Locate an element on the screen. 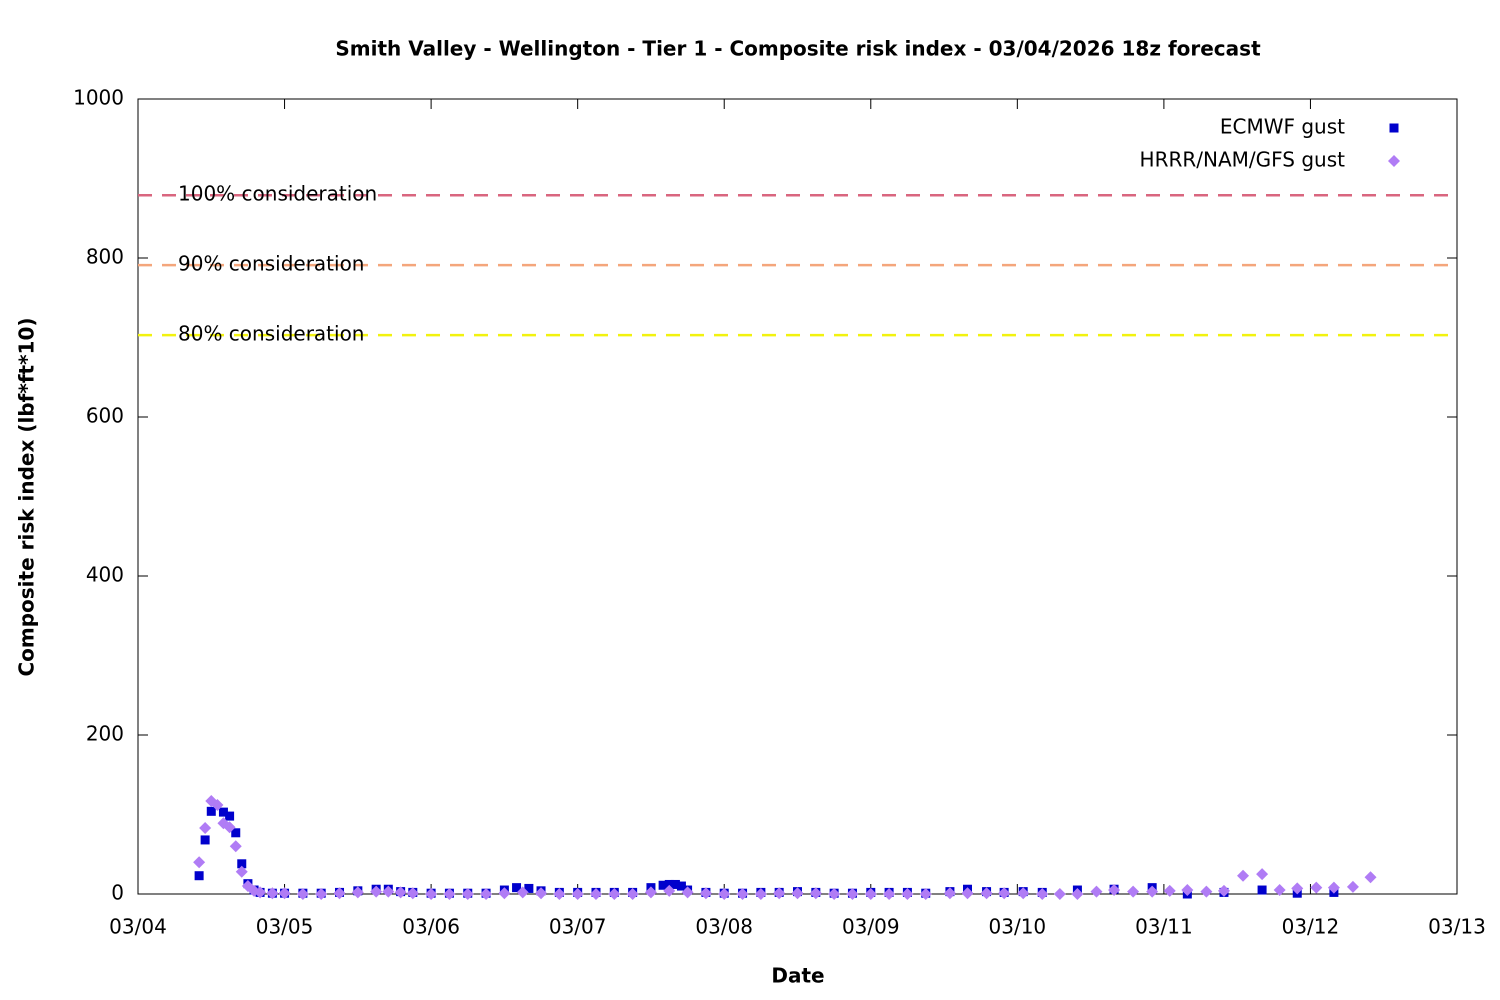  x-tick-label: 03/11 is located at coordinates (1164, 927).